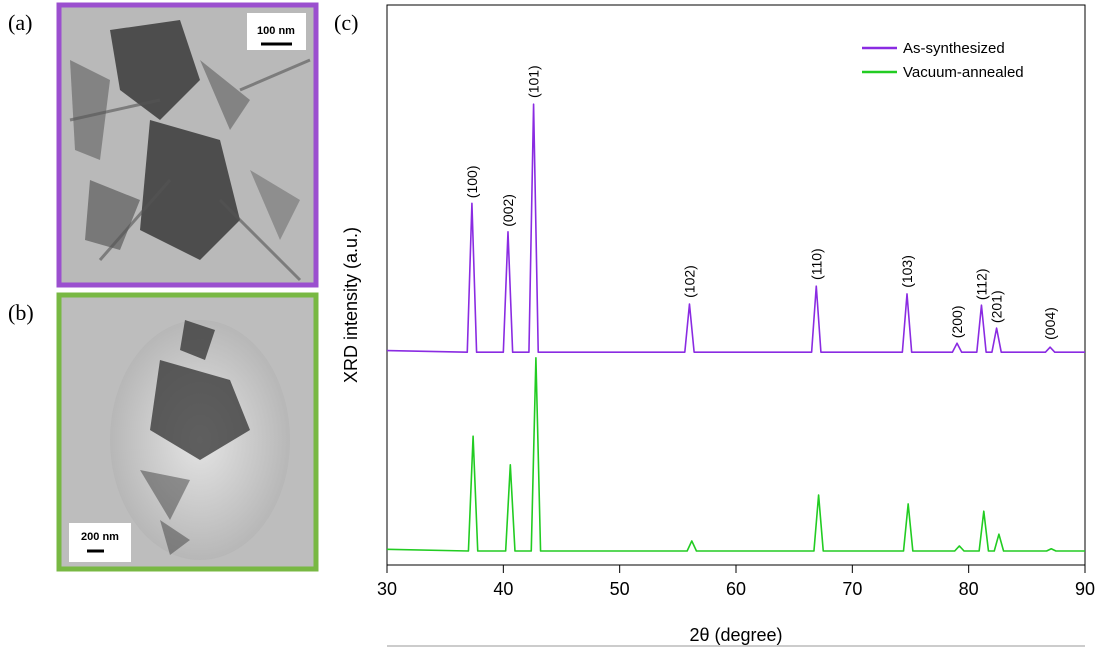 This screenshot has width=1099, height=649. I want to click on x-tick-label: 80, so click(969, 589).